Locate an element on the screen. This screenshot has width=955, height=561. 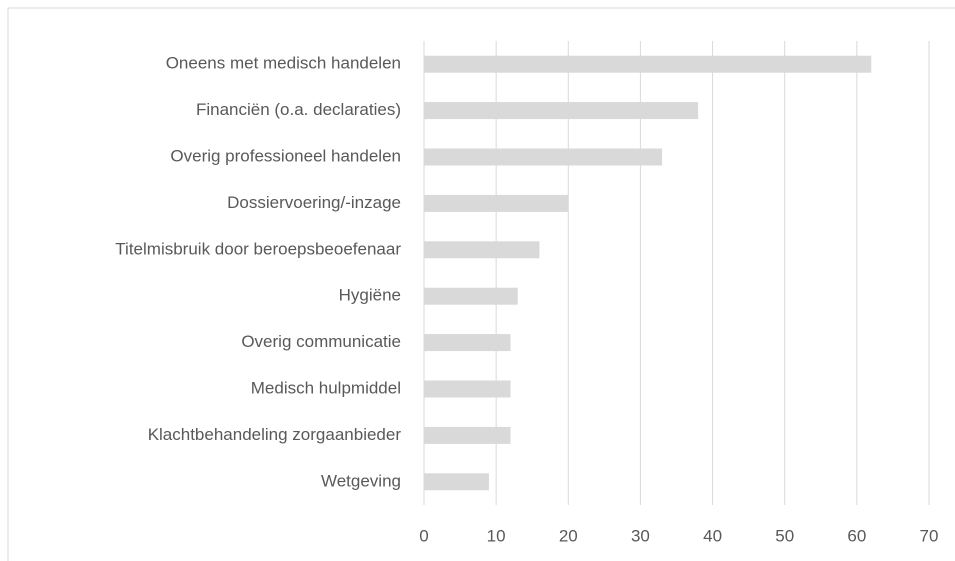
x-tick-label: 10 is located at coordinates (496, 535).